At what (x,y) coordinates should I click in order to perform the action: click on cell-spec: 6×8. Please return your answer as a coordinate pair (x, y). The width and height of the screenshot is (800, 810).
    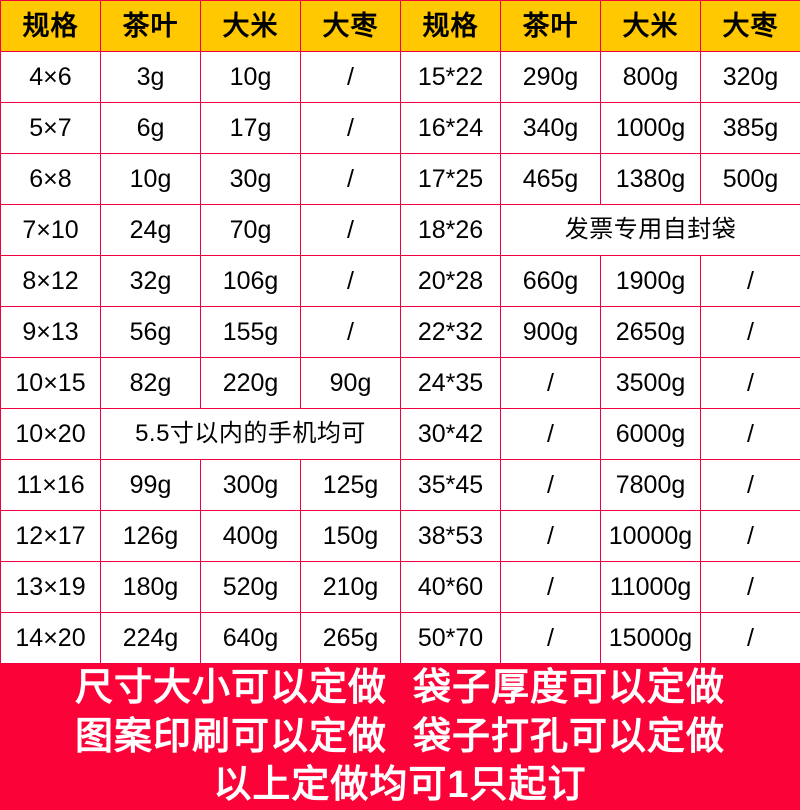
    Looking at the image, I should click on (51, 179).